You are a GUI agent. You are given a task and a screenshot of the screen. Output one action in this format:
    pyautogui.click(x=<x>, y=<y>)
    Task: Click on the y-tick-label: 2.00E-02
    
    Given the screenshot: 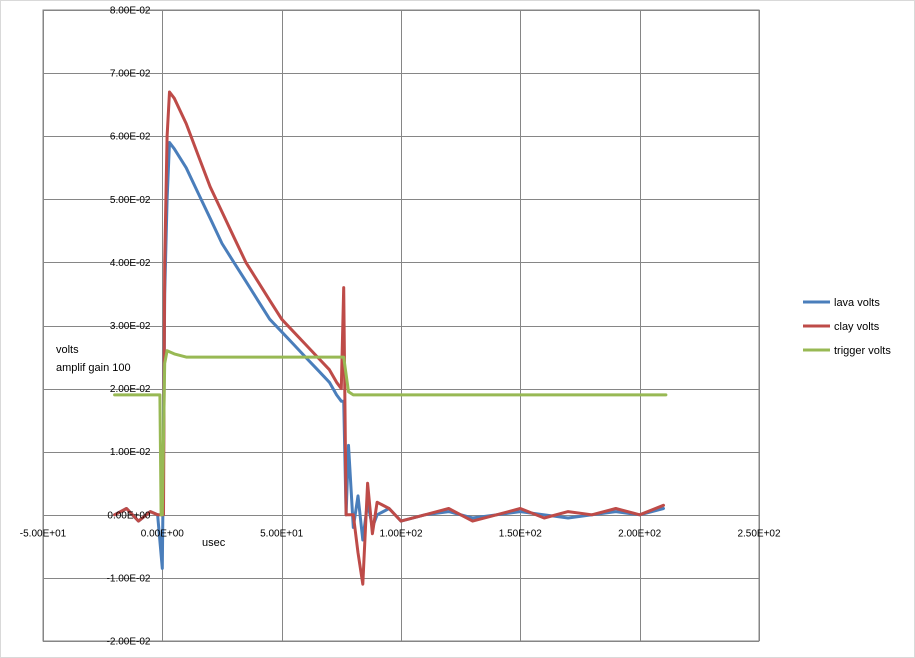 What is the action you would take?
    pyautogui.click(x=130, y=389)
    